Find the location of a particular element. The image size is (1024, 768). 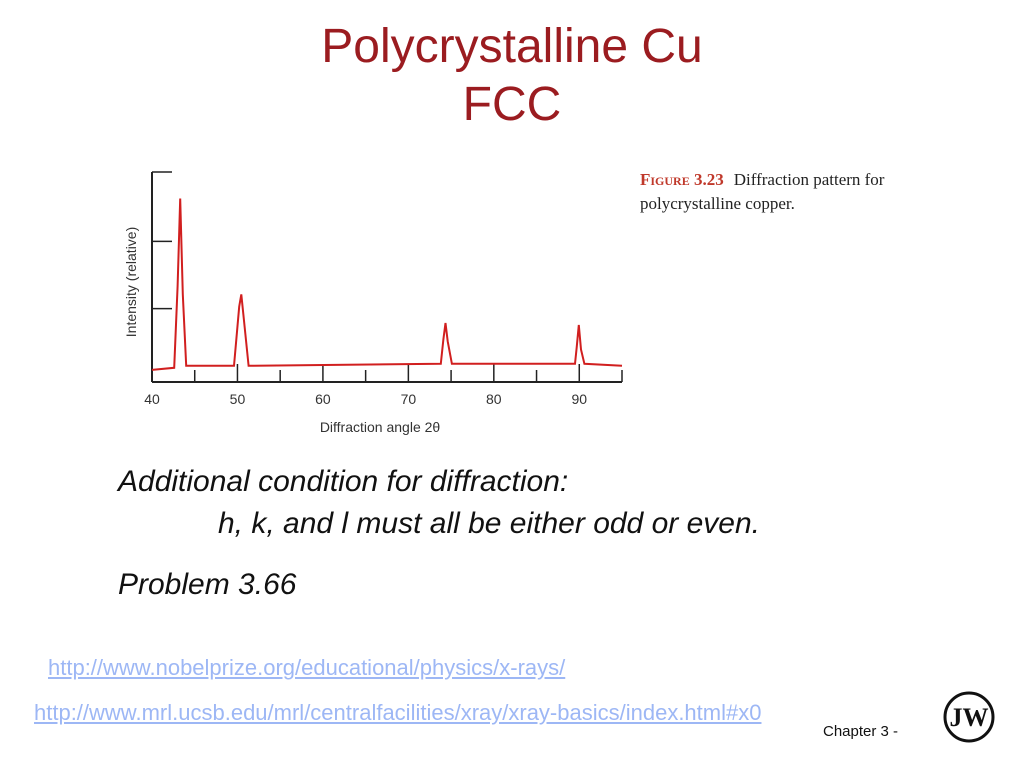

title-line-2: FCC is located at coordinates (512, 104).